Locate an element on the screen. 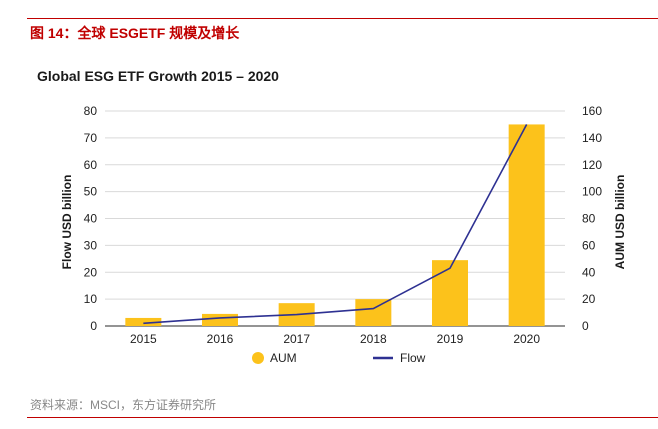  right-tick-label: 0 is located at coordinates (585, 326).